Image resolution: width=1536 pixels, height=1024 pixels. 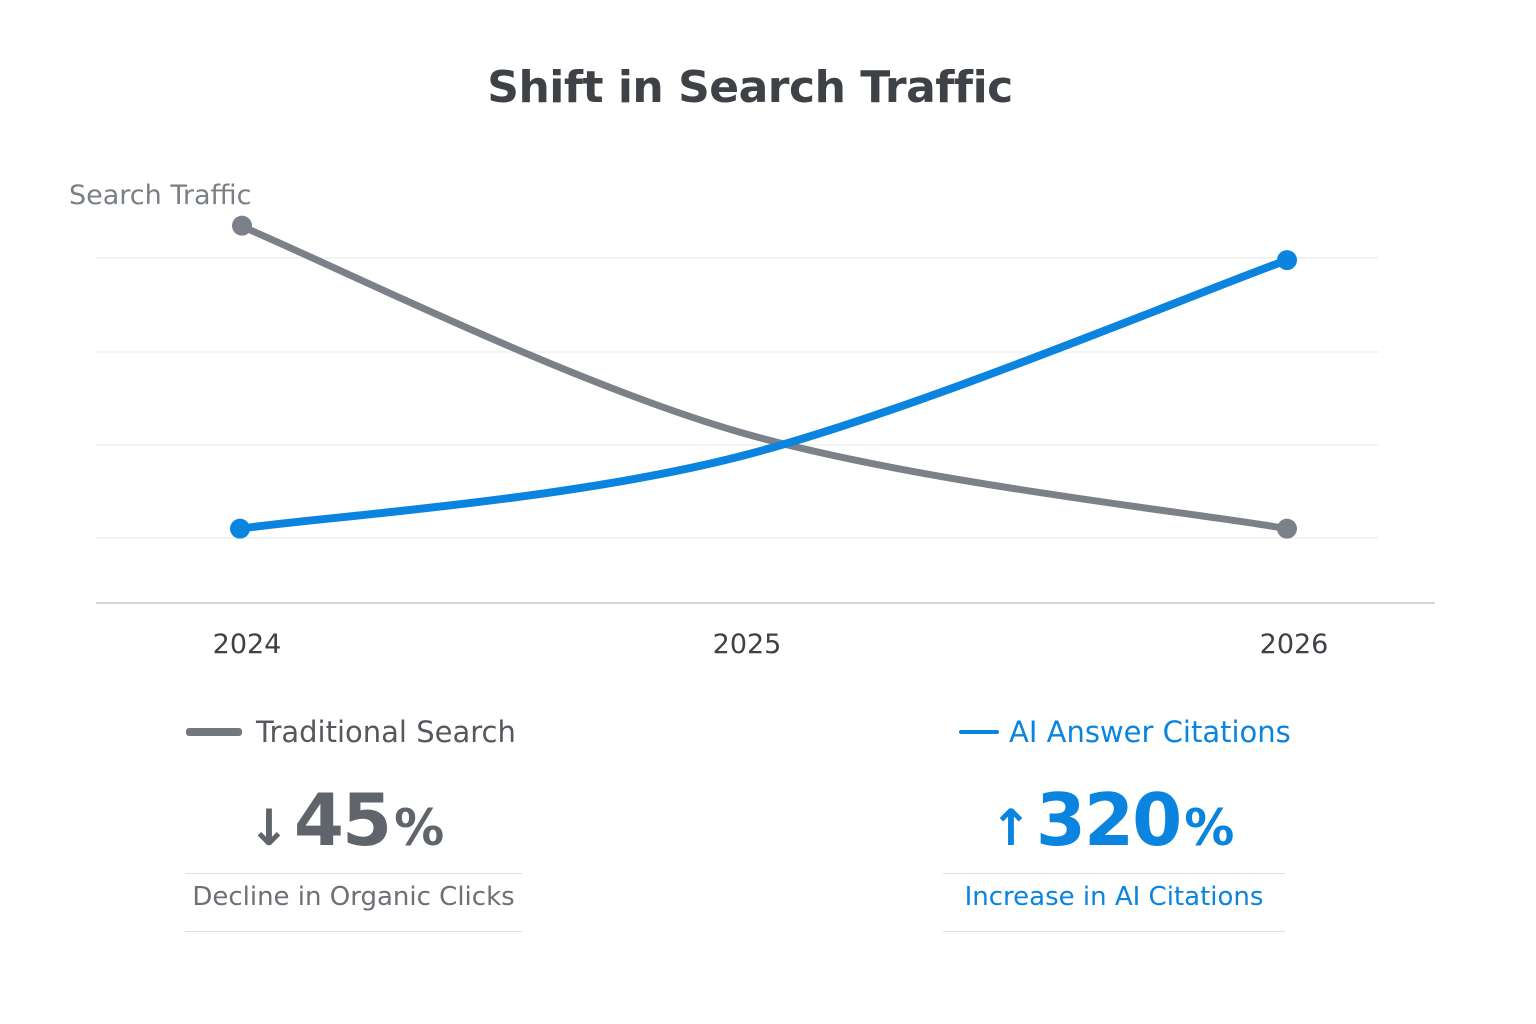 I want to click on card-divider-top-traditional, so click(x=353, y=873).